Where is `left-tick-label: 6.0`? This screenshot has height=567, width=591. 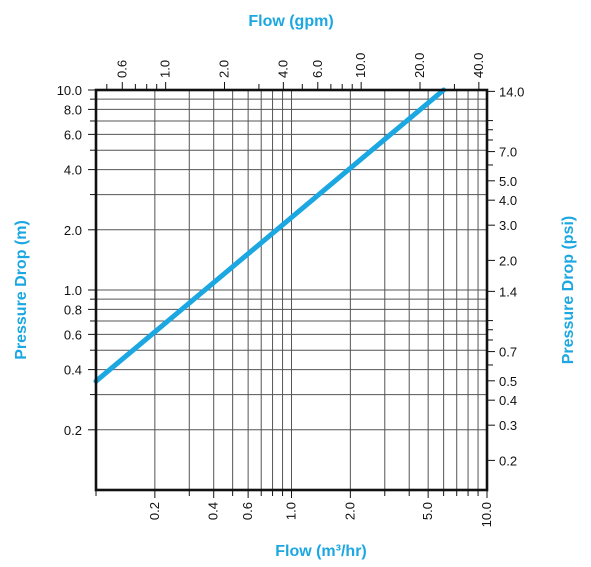 left-tick-label: 6.0 is located at coordinates (73, 134).